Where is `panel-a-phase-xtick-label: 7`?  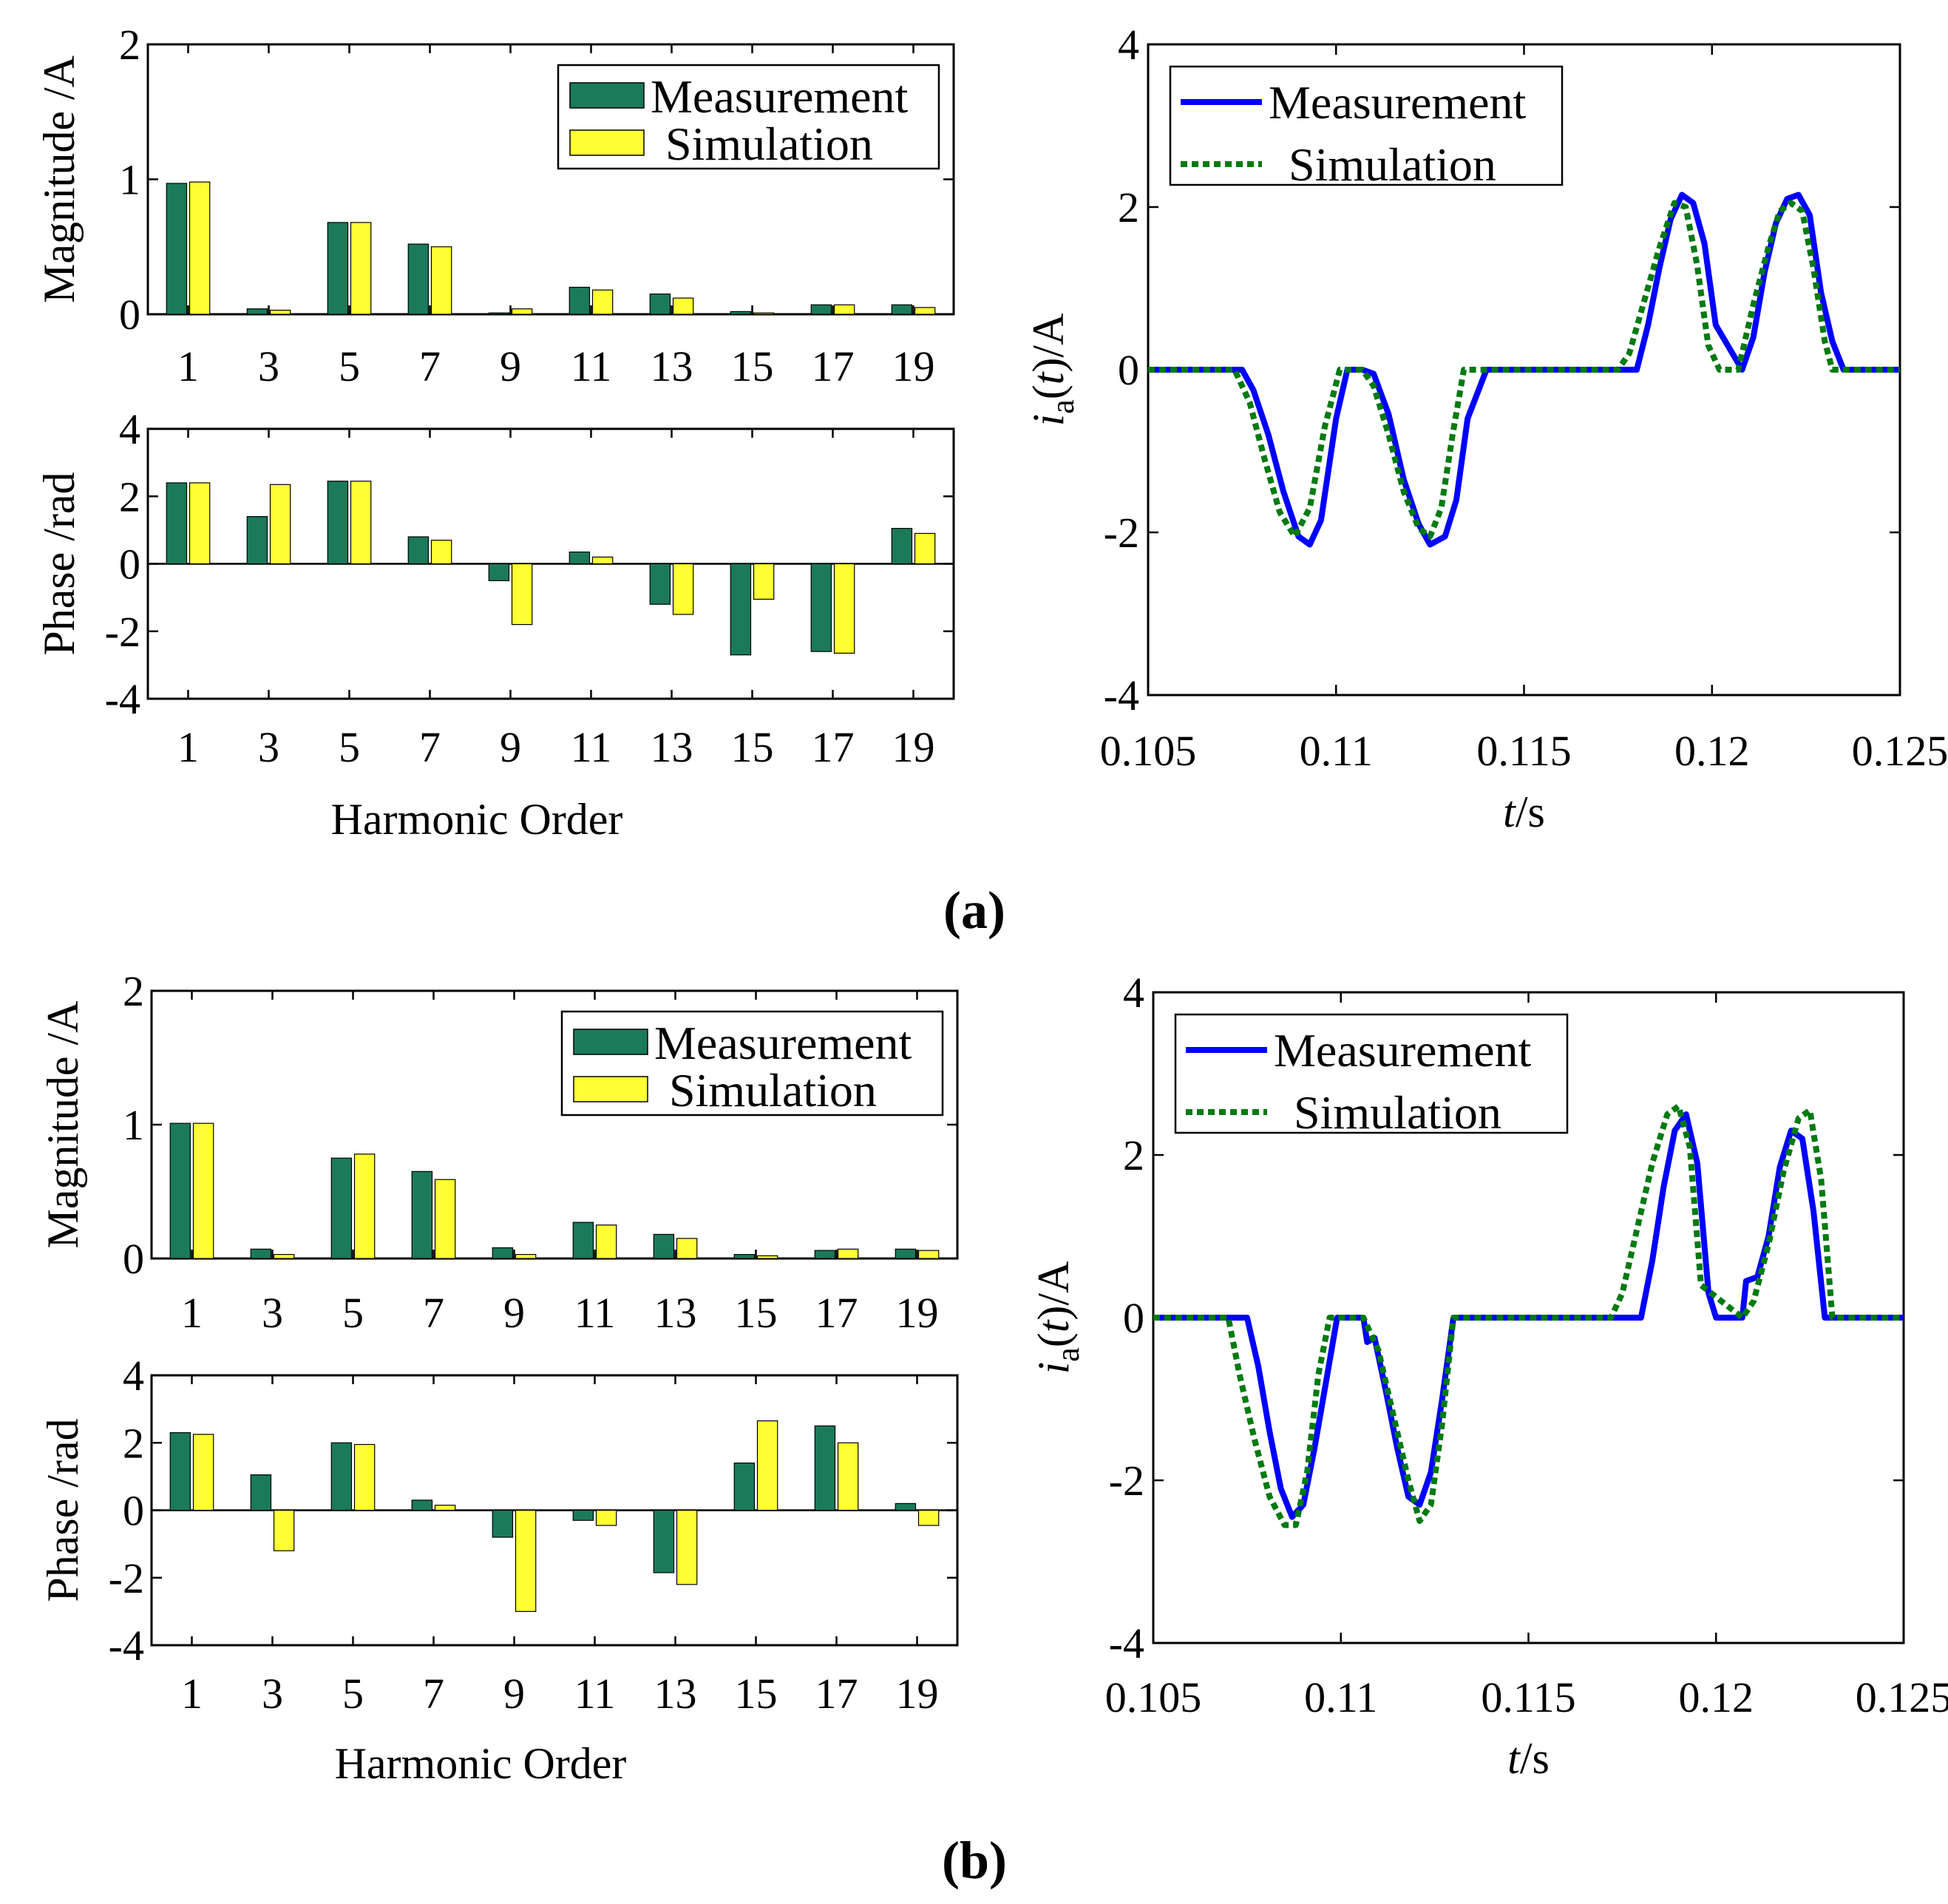
panel-a-phase-xtick-label: 7 is located at coordinates (430, 747).